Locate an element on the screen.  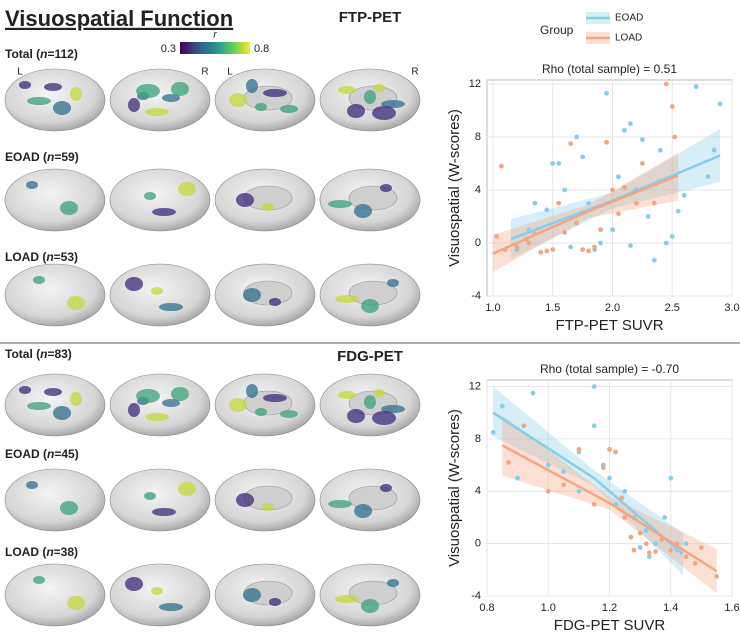
section-label: FDG-PET is located at coordinates (370, 356).